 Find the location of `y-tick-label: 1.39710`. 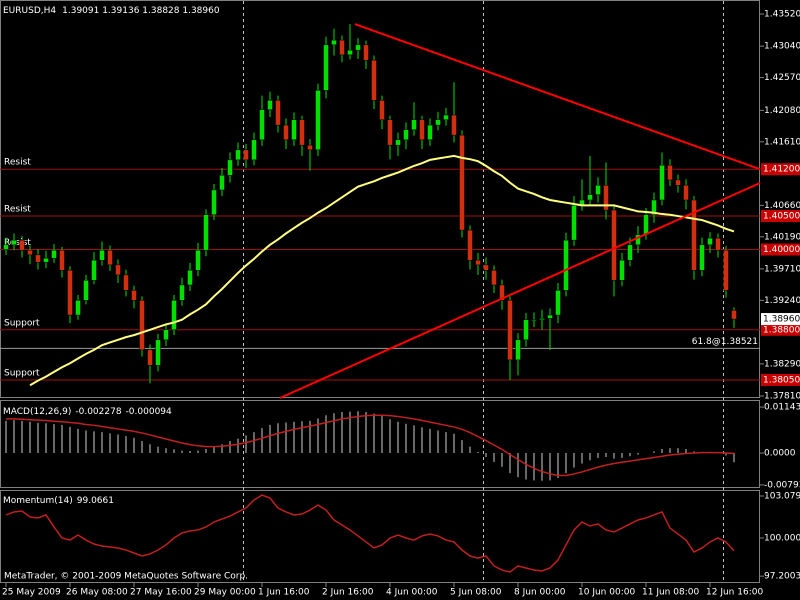

y-tick-label: 1.39710 is located at coordinates (782, 269).